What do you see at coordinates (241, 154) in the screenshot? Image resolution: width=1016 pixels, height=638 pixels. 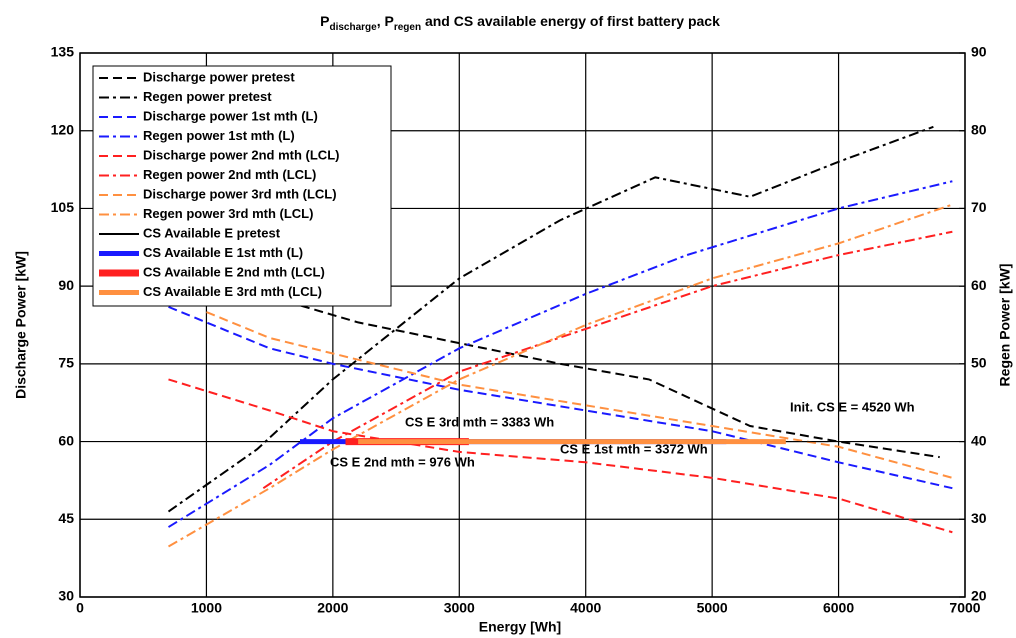 I see `legend-label: Discharge power 2nd mth (LCL)` at bounding box center [241, 154].